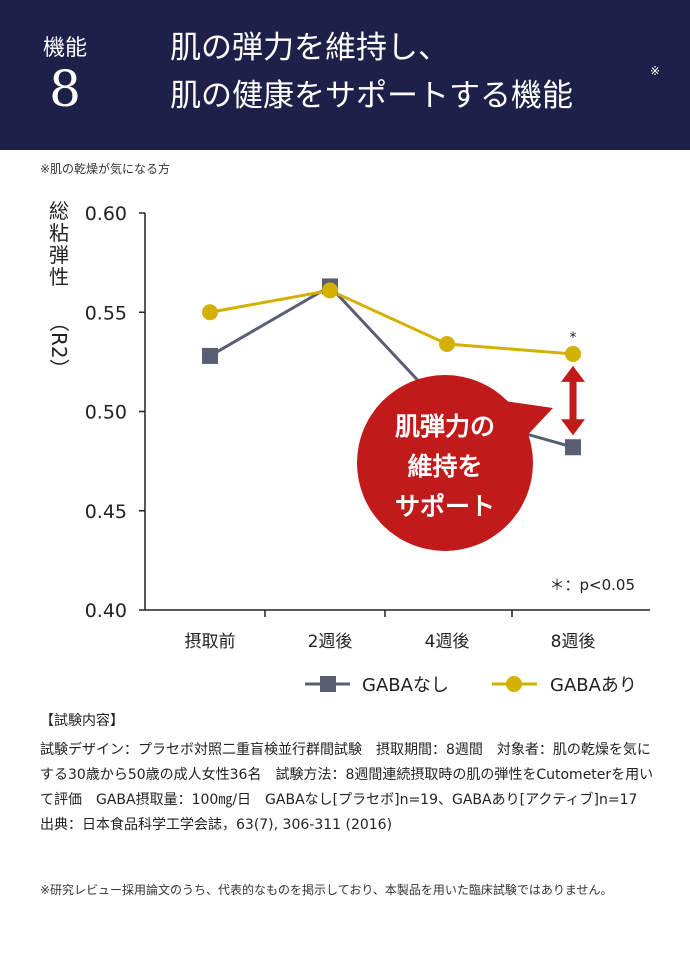  What do you see at coordinates (65, 89) in the screenshot?
I see `feature-number: 8` at bounding box center [65, 89].